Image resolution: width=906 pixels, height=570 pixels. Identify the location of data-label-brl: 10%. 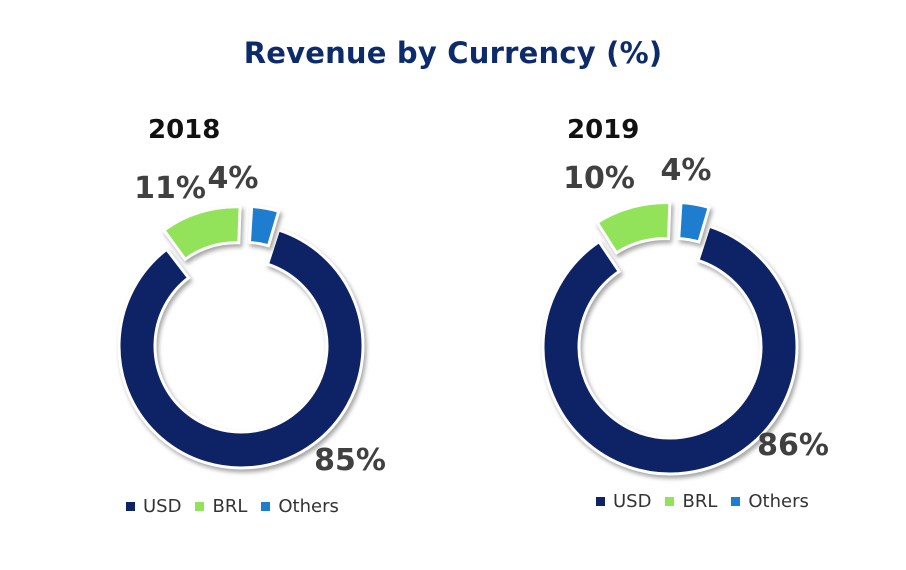
(599, 178).